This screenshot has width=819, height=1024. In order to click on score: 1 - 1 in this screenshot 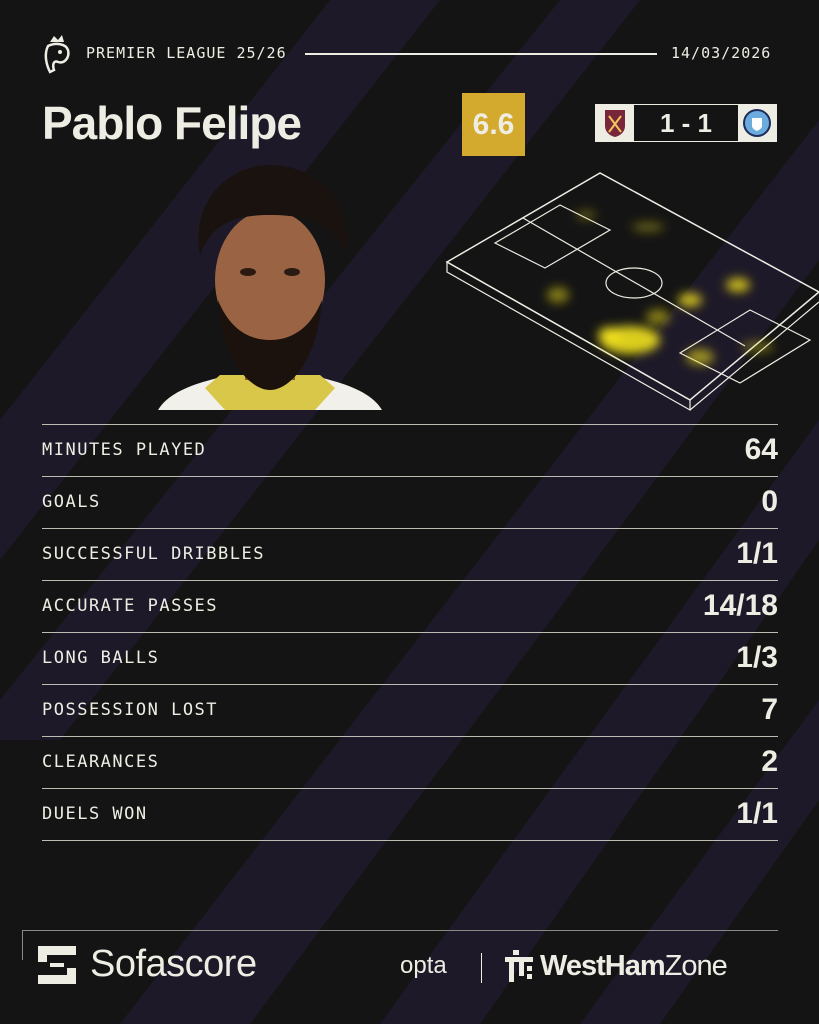, I will do `click(686, 122)`.